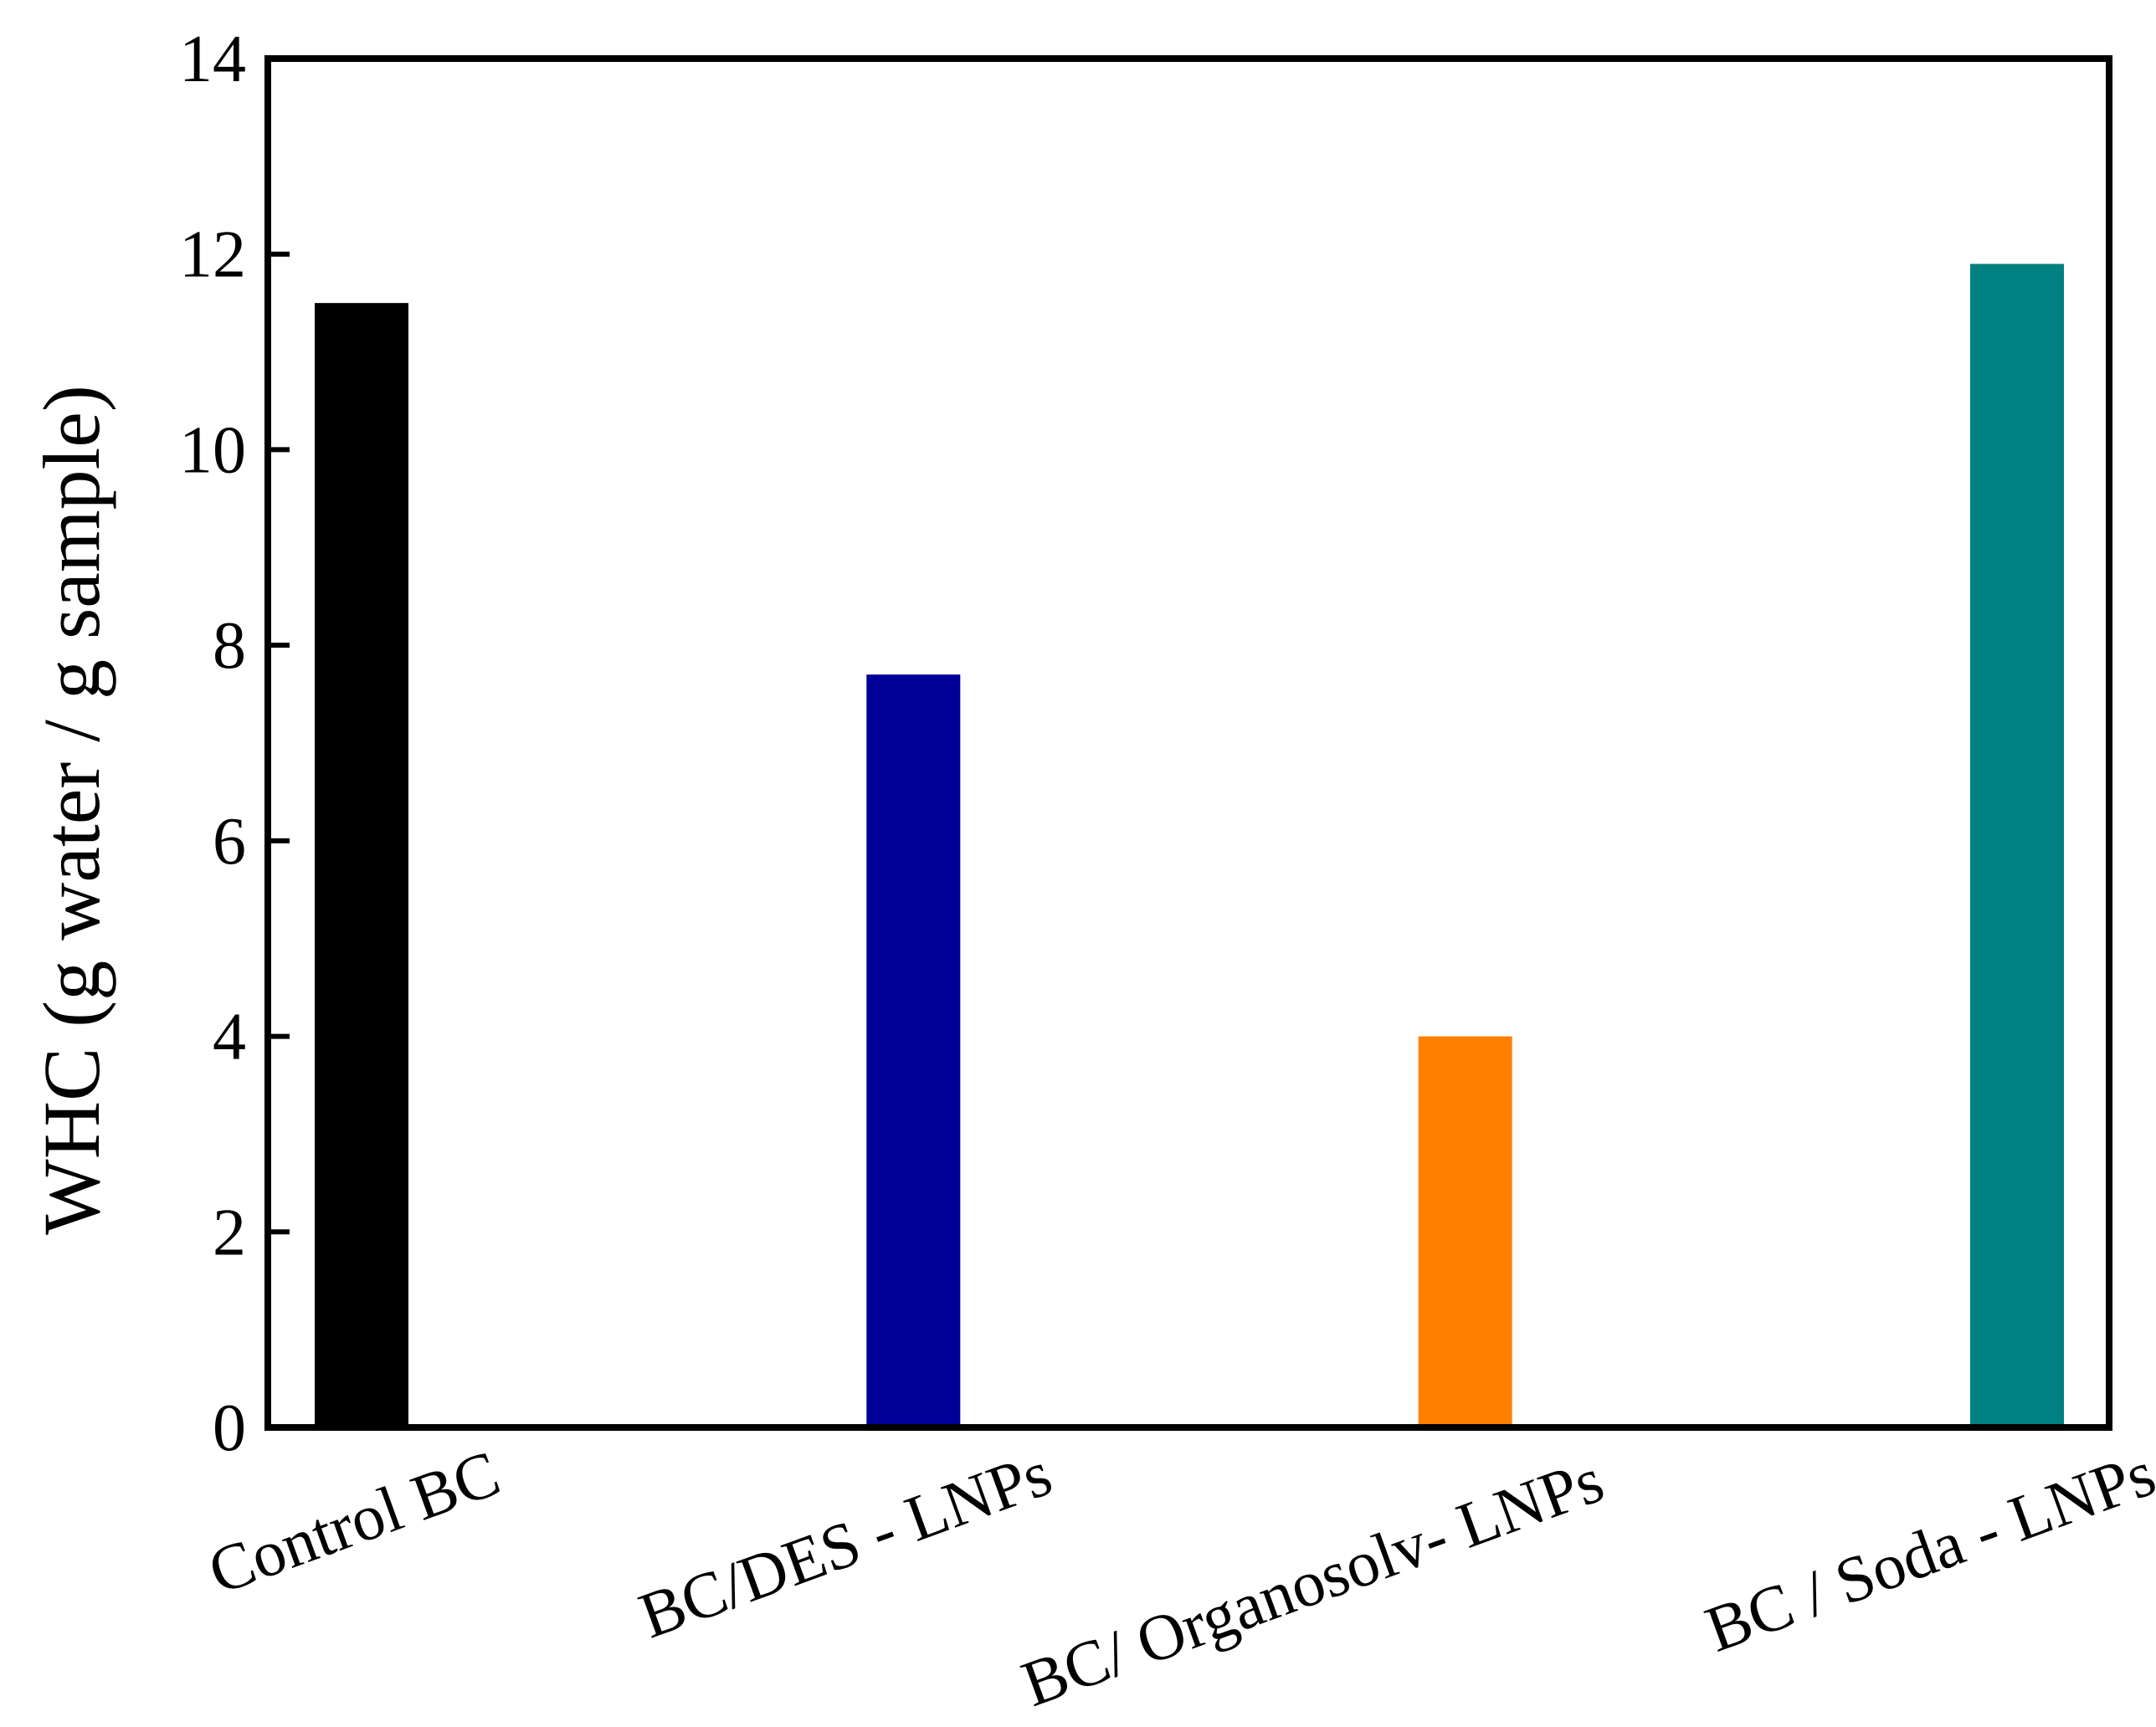 This screenshot has height=1727, width=2156. What do you see at coordinates (229, 842) in the screenshot?
I see `y-tick-label: 6` at bounding box center [229, 842].